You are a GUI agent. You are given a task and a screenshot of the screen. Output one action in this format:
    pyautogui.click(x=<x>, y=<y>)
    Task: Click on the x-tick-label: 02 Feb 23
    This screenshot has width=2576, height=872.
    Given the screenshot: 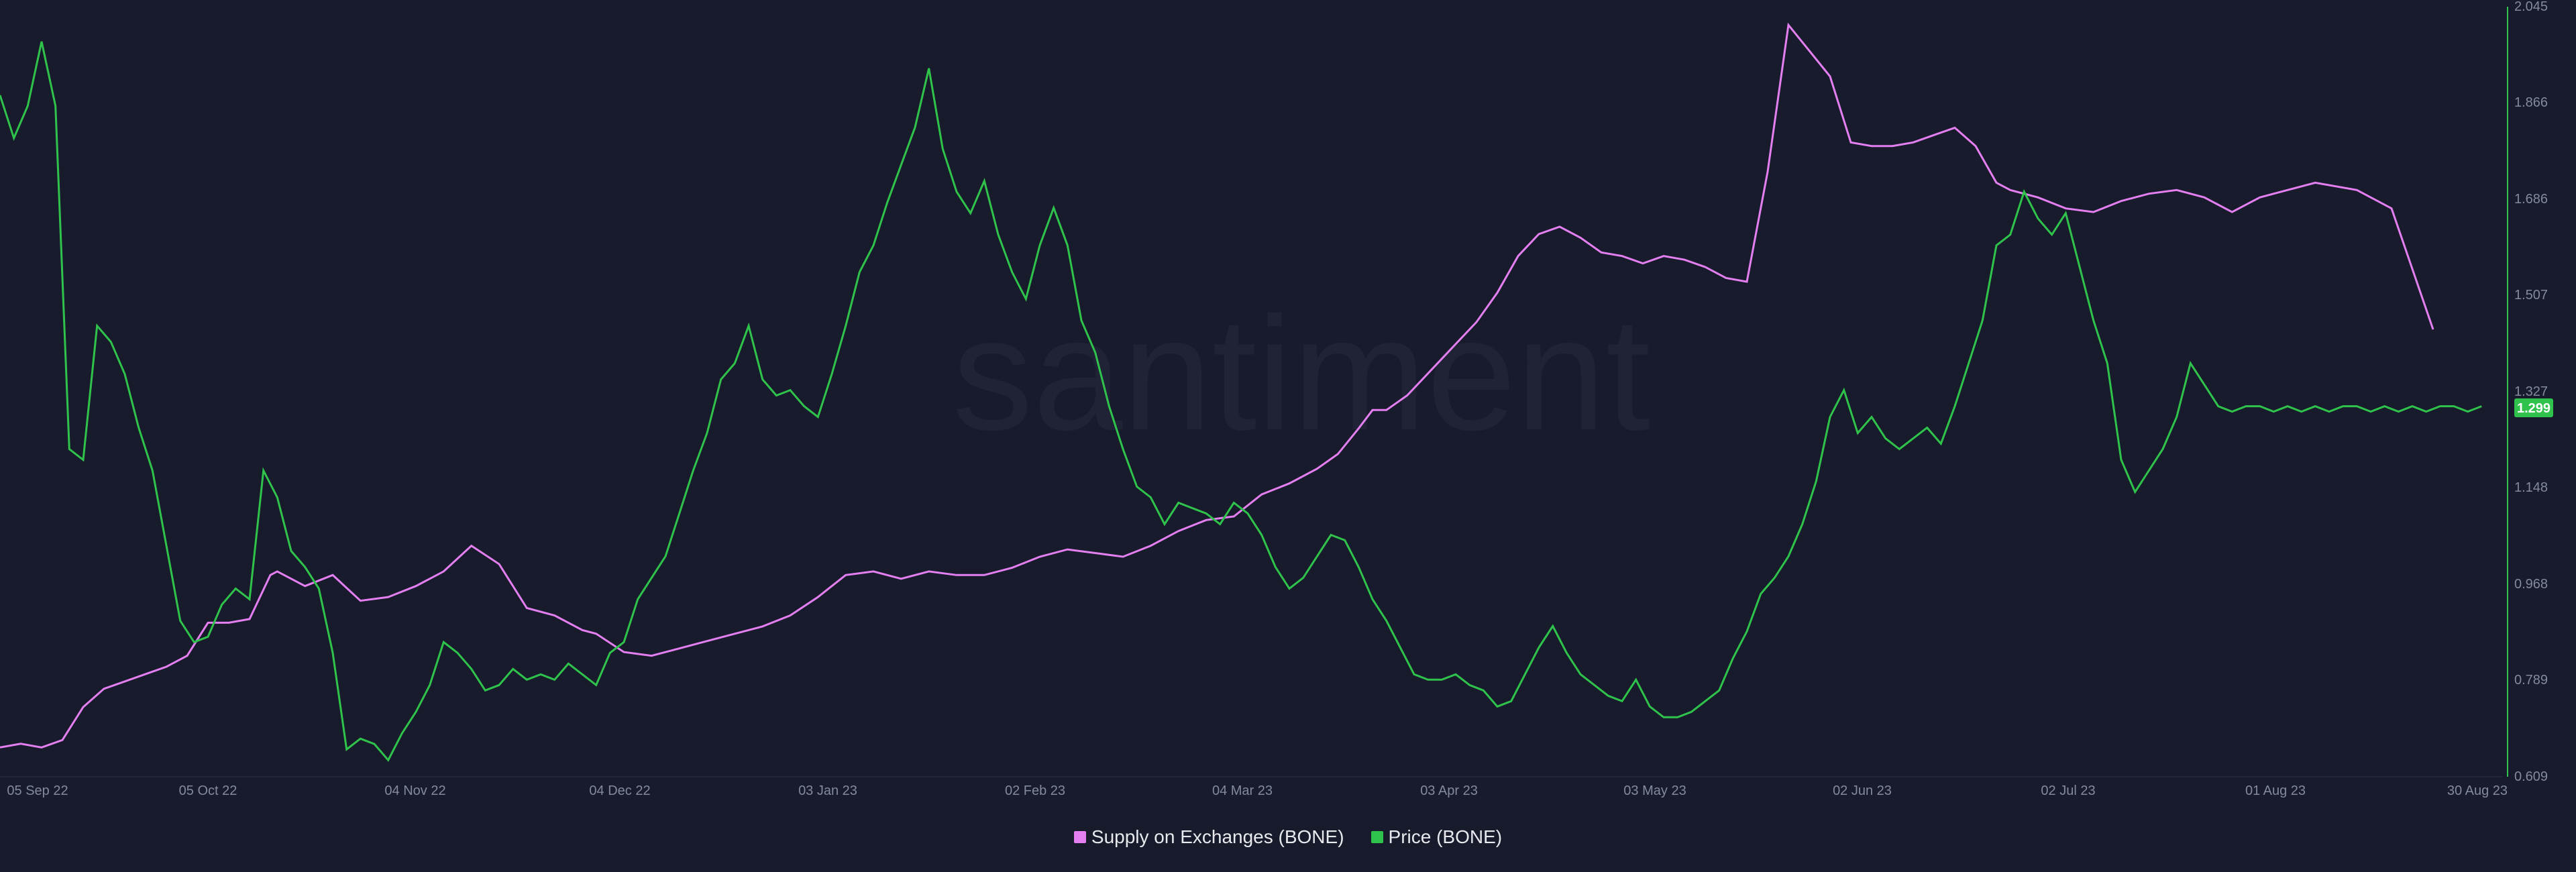 What is the action you would take?
    pyautogui.click(x=1035, y=790)
    